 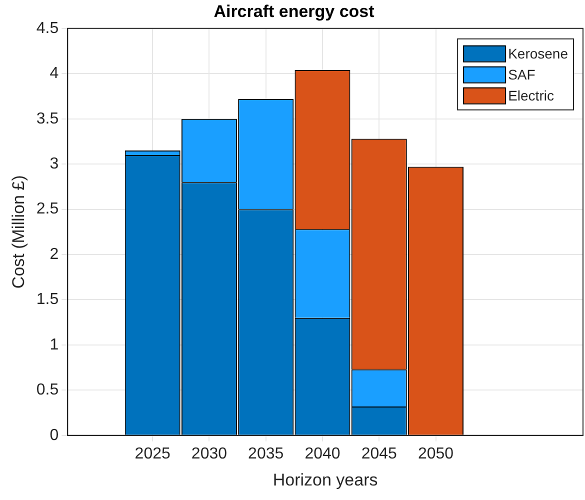 What do you see at coordinates (325, 480) in the screenshot?
I see `x-axis-title: Horizon years` at bounding box center [325, 480].